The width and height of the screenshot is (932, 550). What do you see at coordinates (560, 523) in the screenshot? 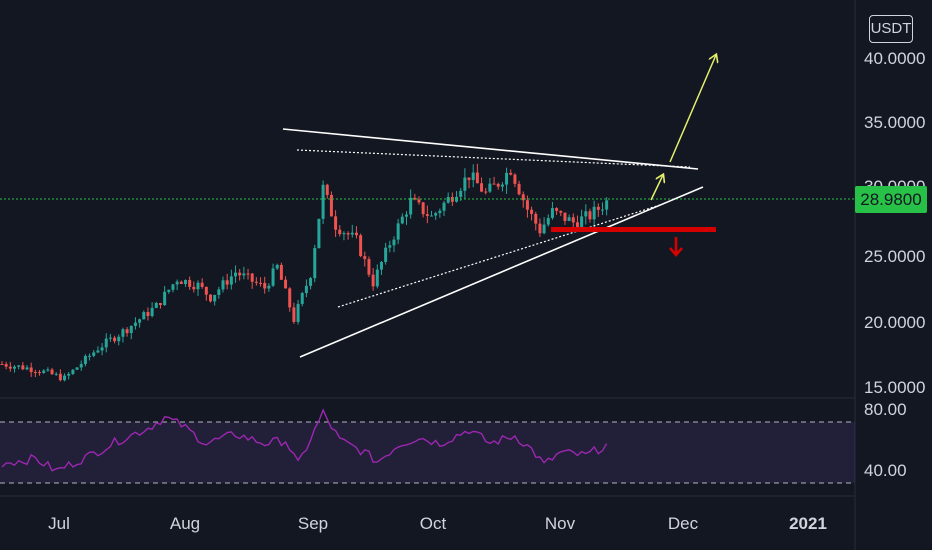
I see `time-tick-label: Nov` at bounding box center [560, 523].